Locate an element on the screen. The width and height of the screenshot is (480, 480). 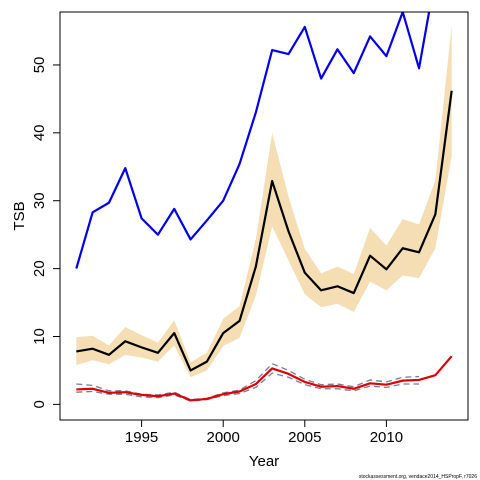
x-tick-label: 2005 is located at coordinates (304, 437).